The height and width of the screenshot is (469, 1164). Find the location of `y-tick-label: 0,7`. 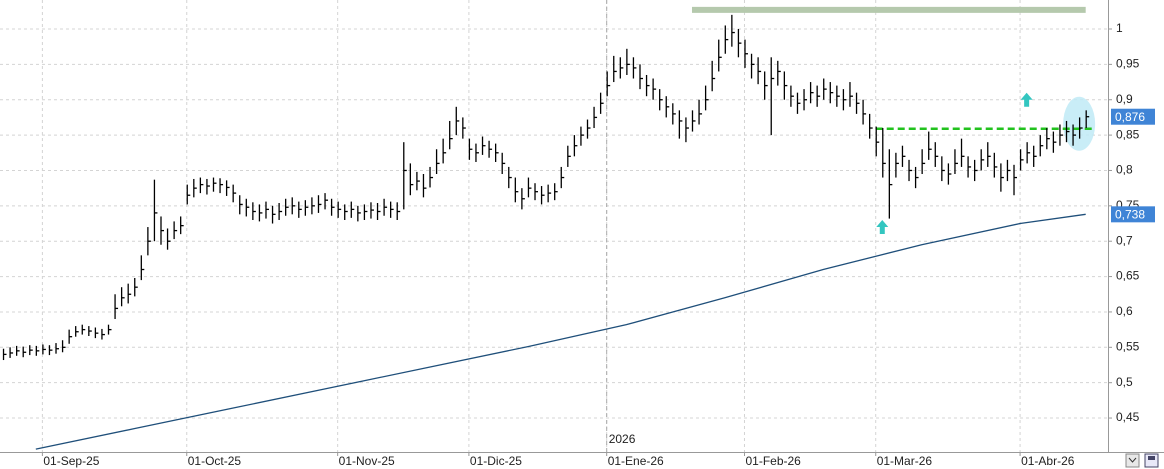

y-tick-label: 0,7 is located at coordinates (1124, 240).